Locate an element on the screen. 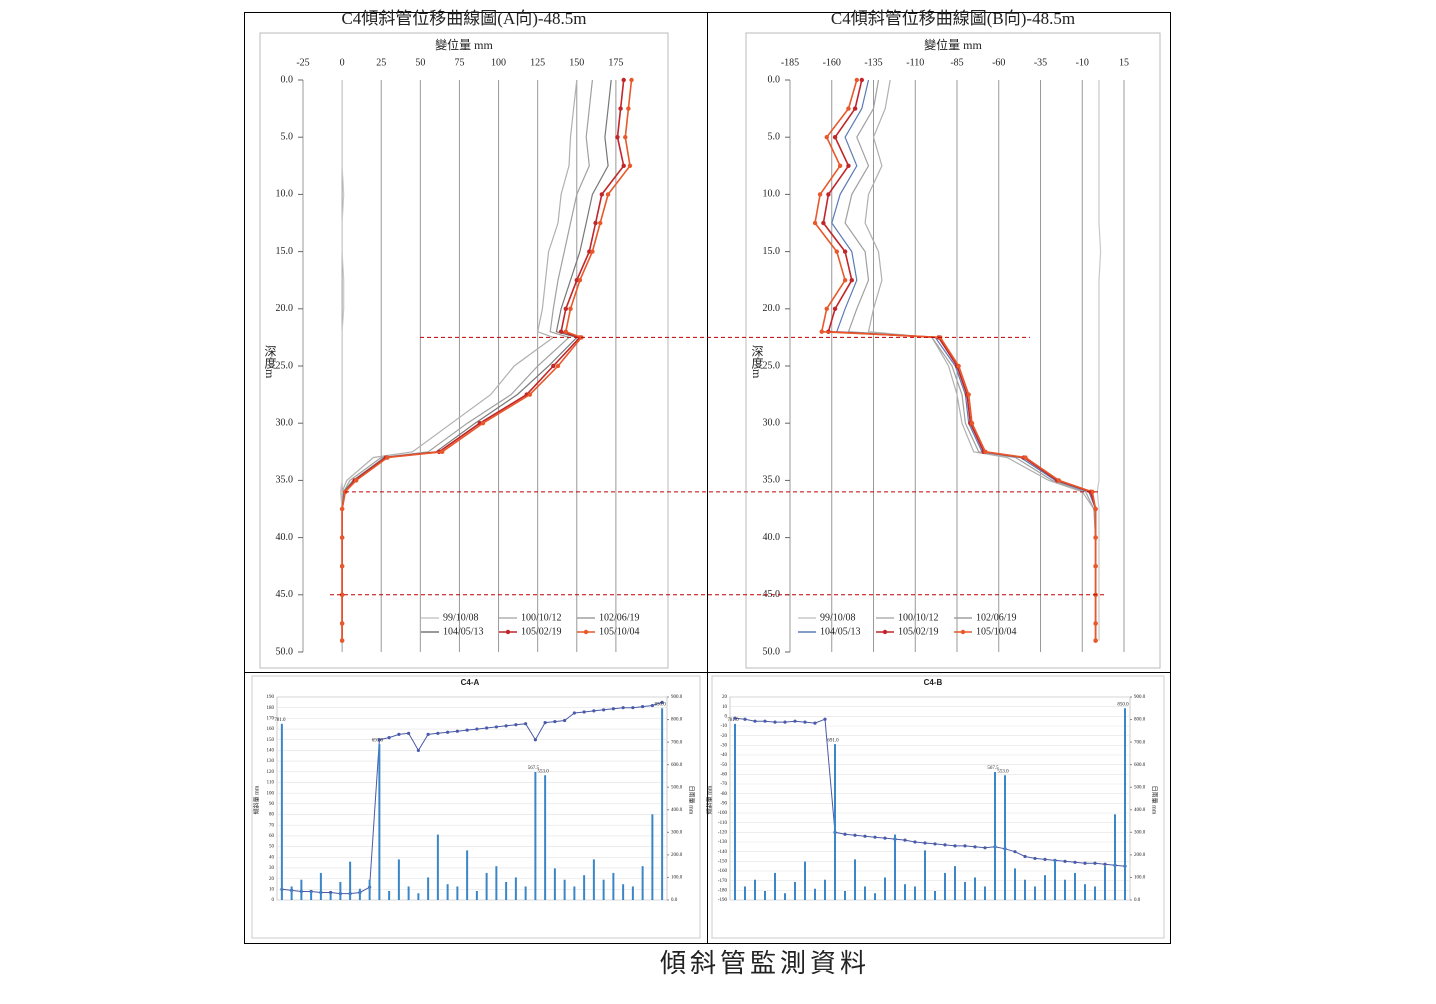  chart-border is located at coordinates (938, 807).